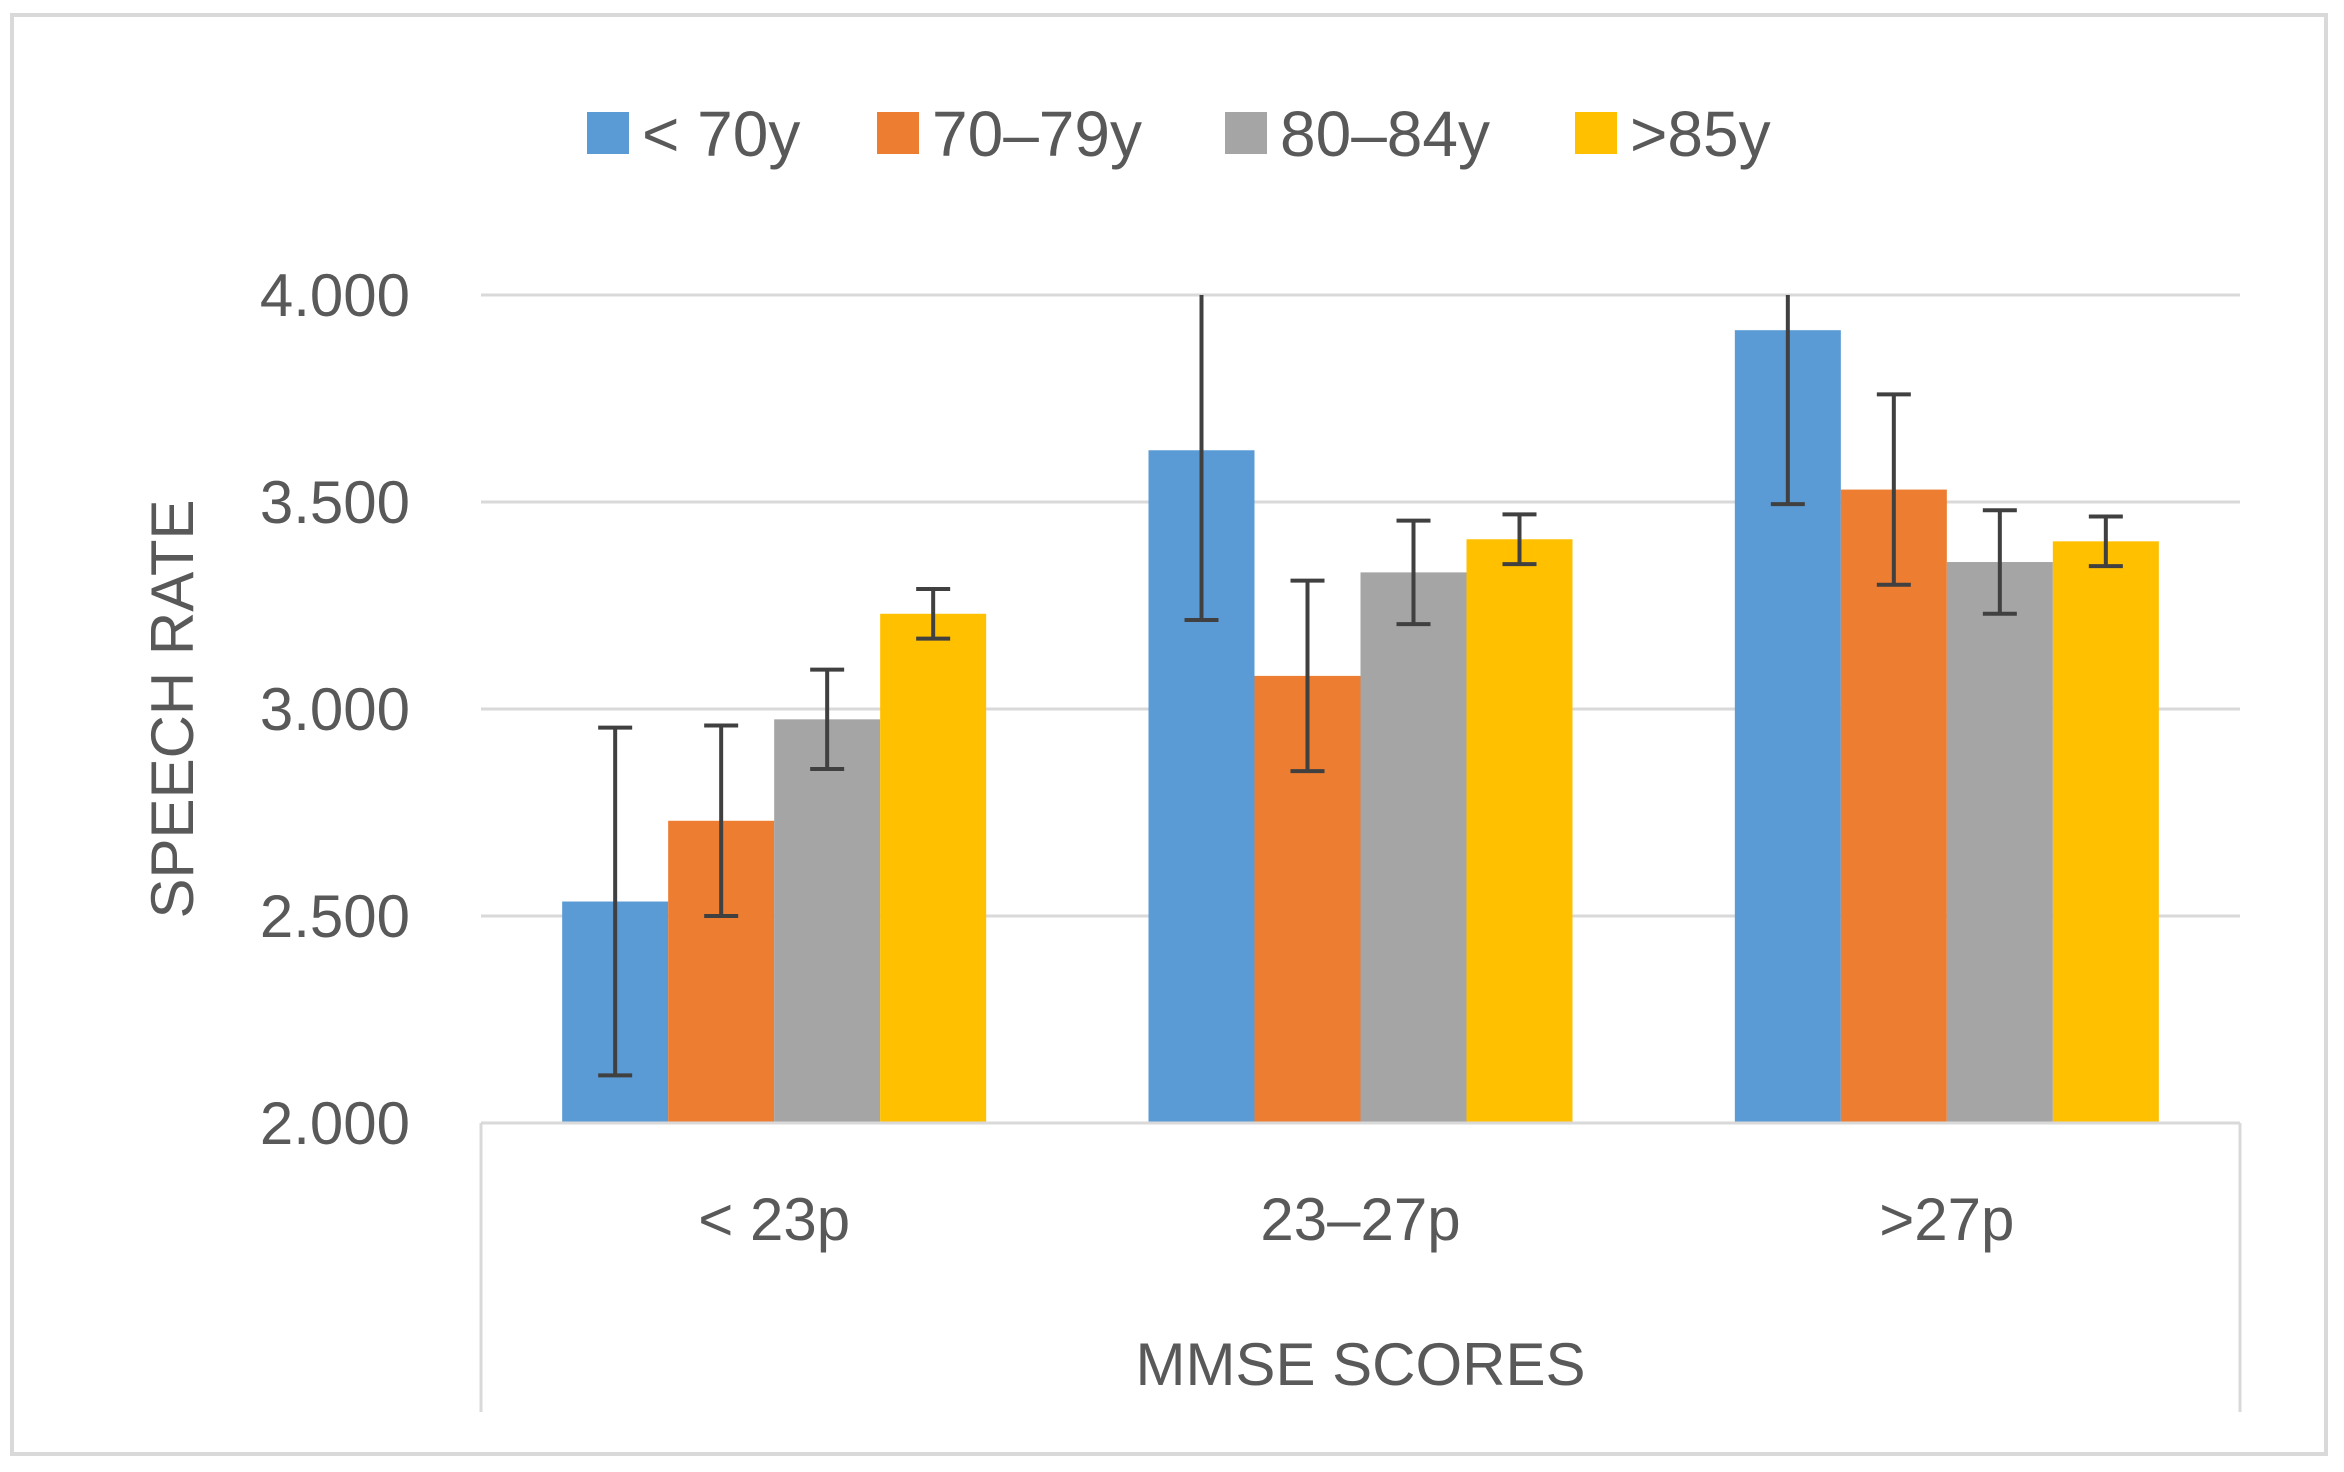 The width and height of the screenshot is (2344, 1472). I want to click on y-axis-title: SPEECH RATE, so click(172, 709).